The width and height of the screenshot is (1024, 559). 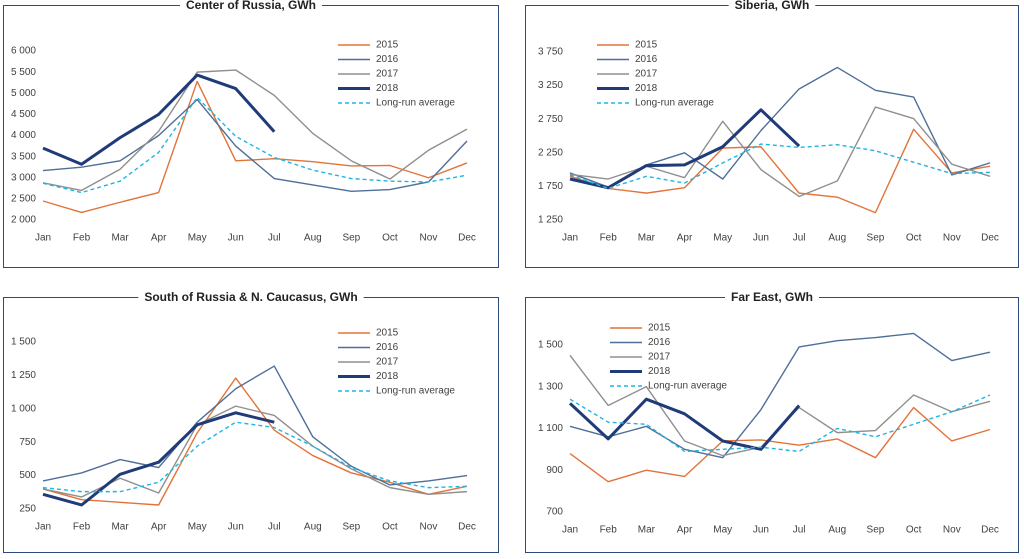 I want to click on y-tick-label: 2 250, so click(x=550, y=152).